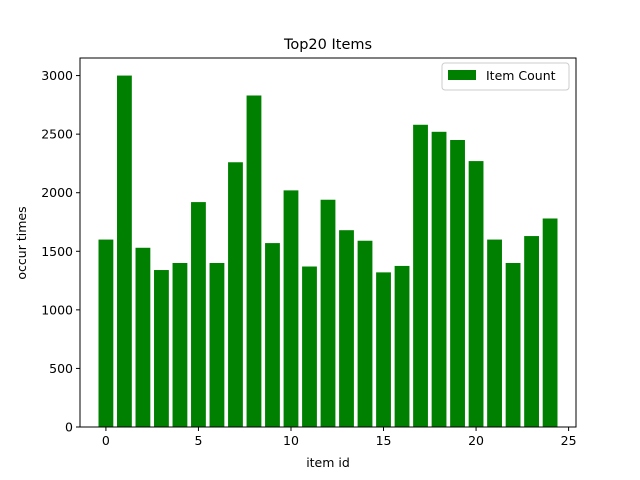 This screenshot has height=480, width=640. What do you see at coordinates (57, 251) in the screenshot?
I see `y-tick-label: 1500` at bounding box center [57, 251].